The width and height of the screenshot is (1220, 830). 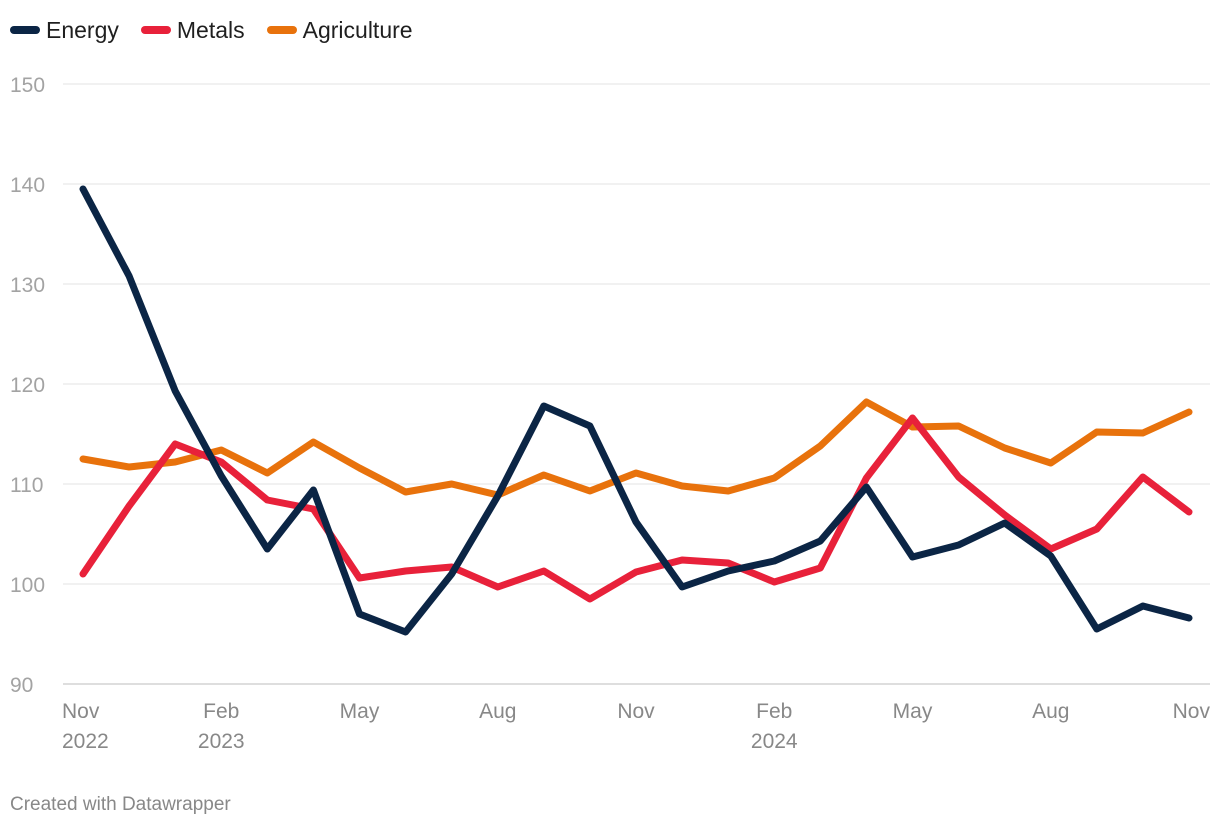 I want to click on legend-label-agriculture: Agriculture, so click(x=357, y=29).